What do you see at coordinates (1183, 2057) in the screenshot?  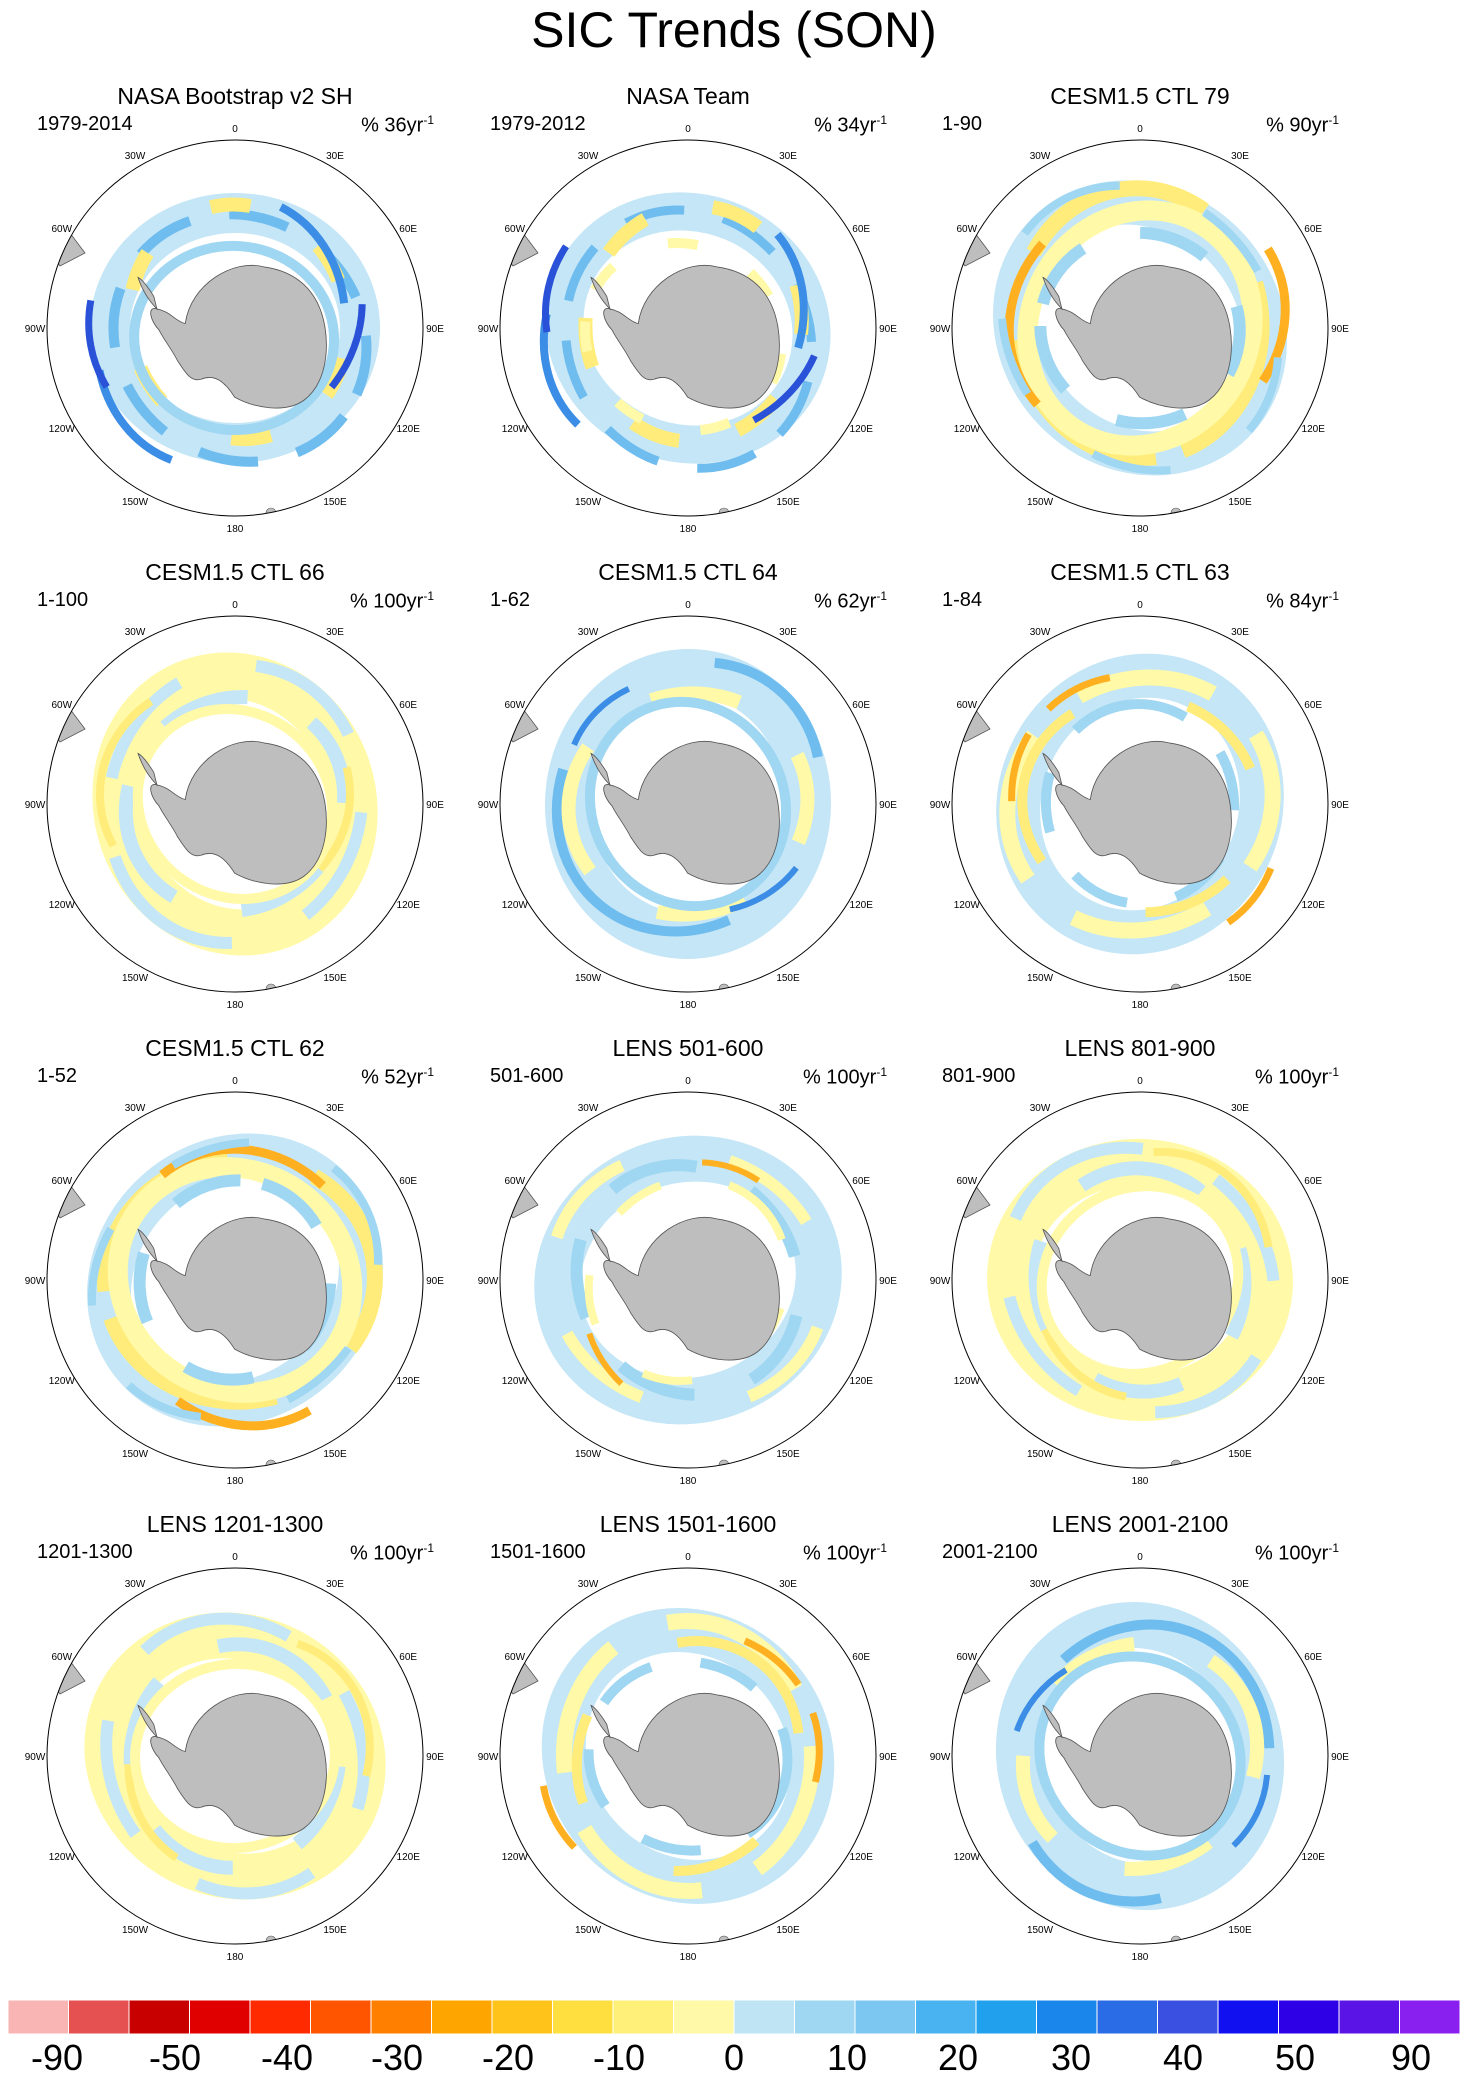 I see `colorbar-tick-label: 40` at bounding box center [1183, 2057].